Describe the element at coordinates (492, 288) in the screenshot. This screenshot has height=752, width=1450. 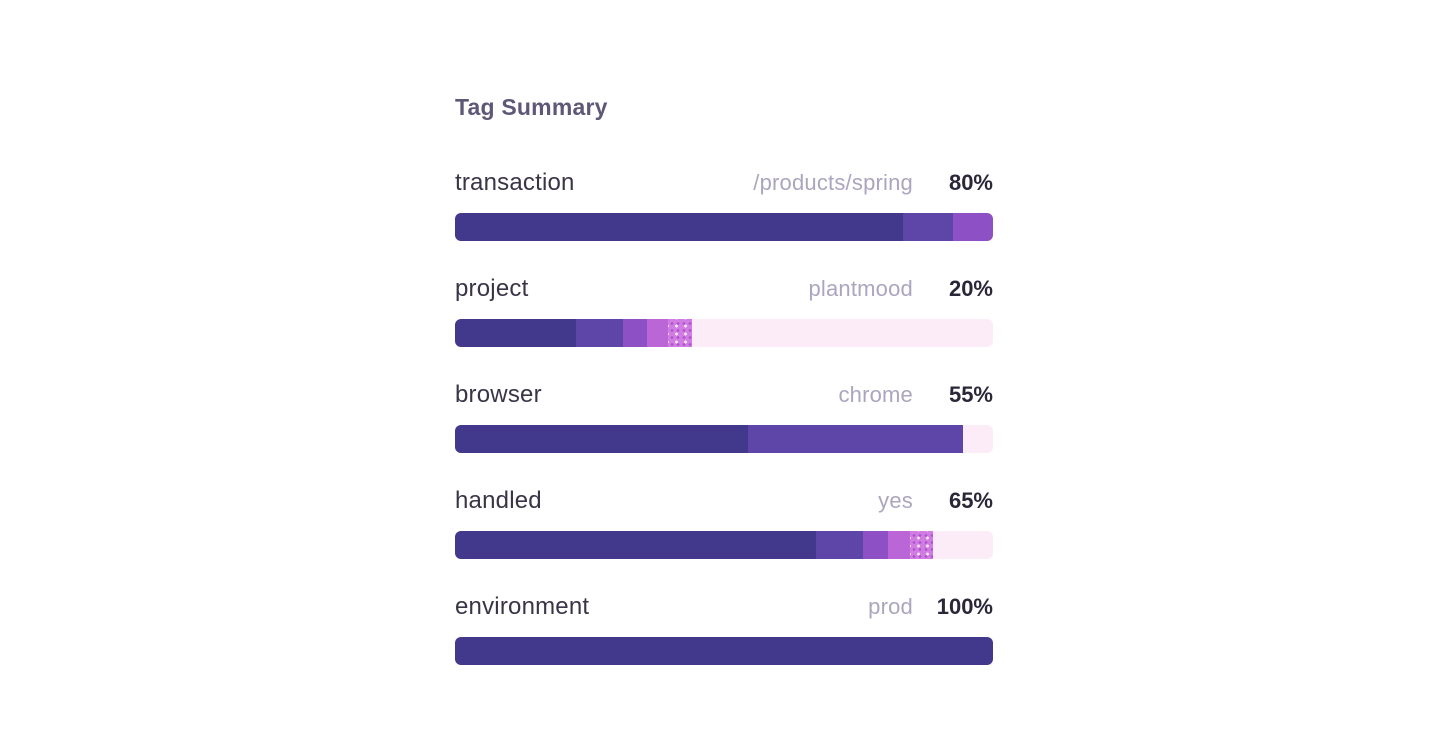
I see `tag-name-label: project` at that location.